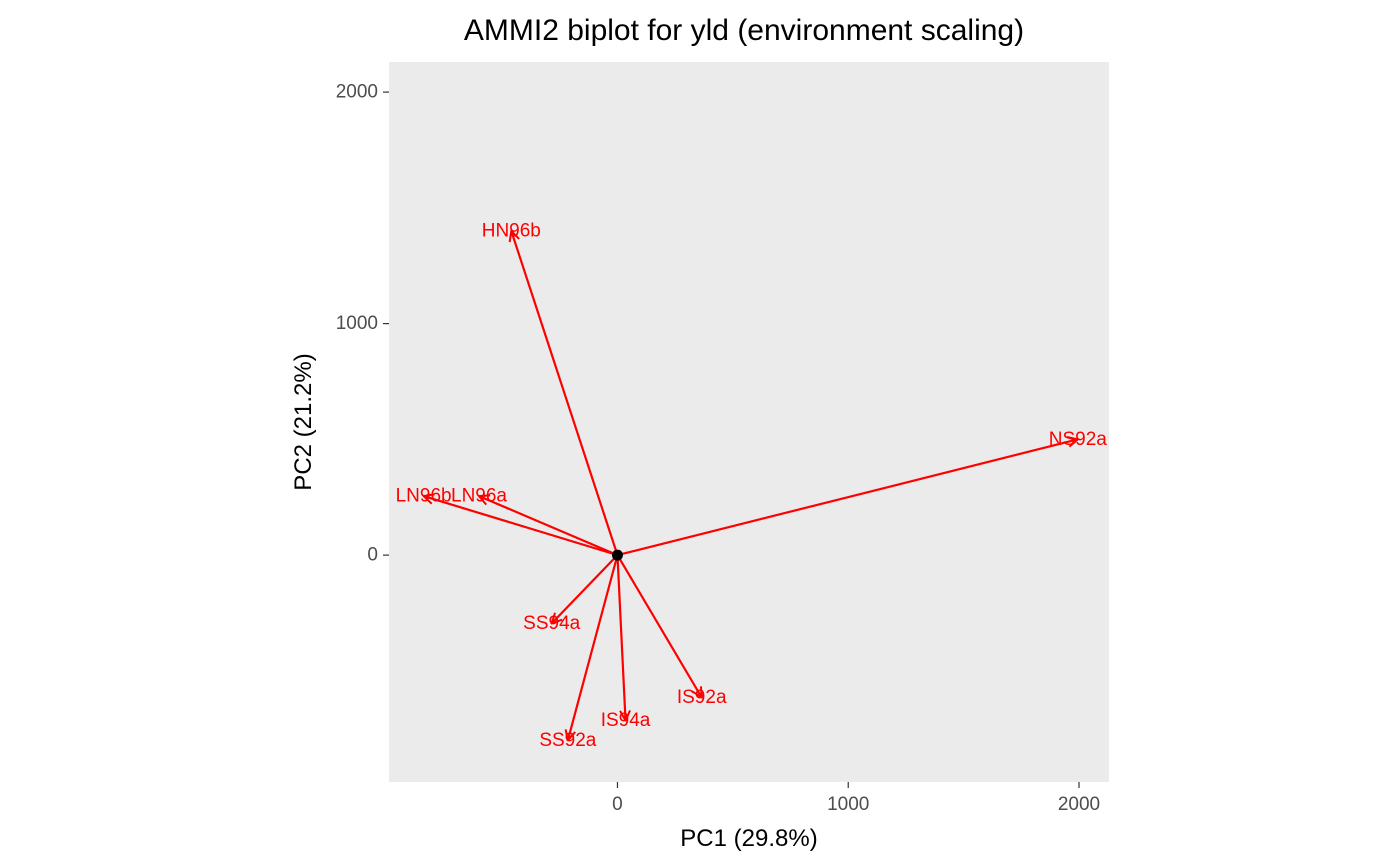 The image size is (1400, 866). I want to click on label-ln96a: LN96a, so click(479, 496).